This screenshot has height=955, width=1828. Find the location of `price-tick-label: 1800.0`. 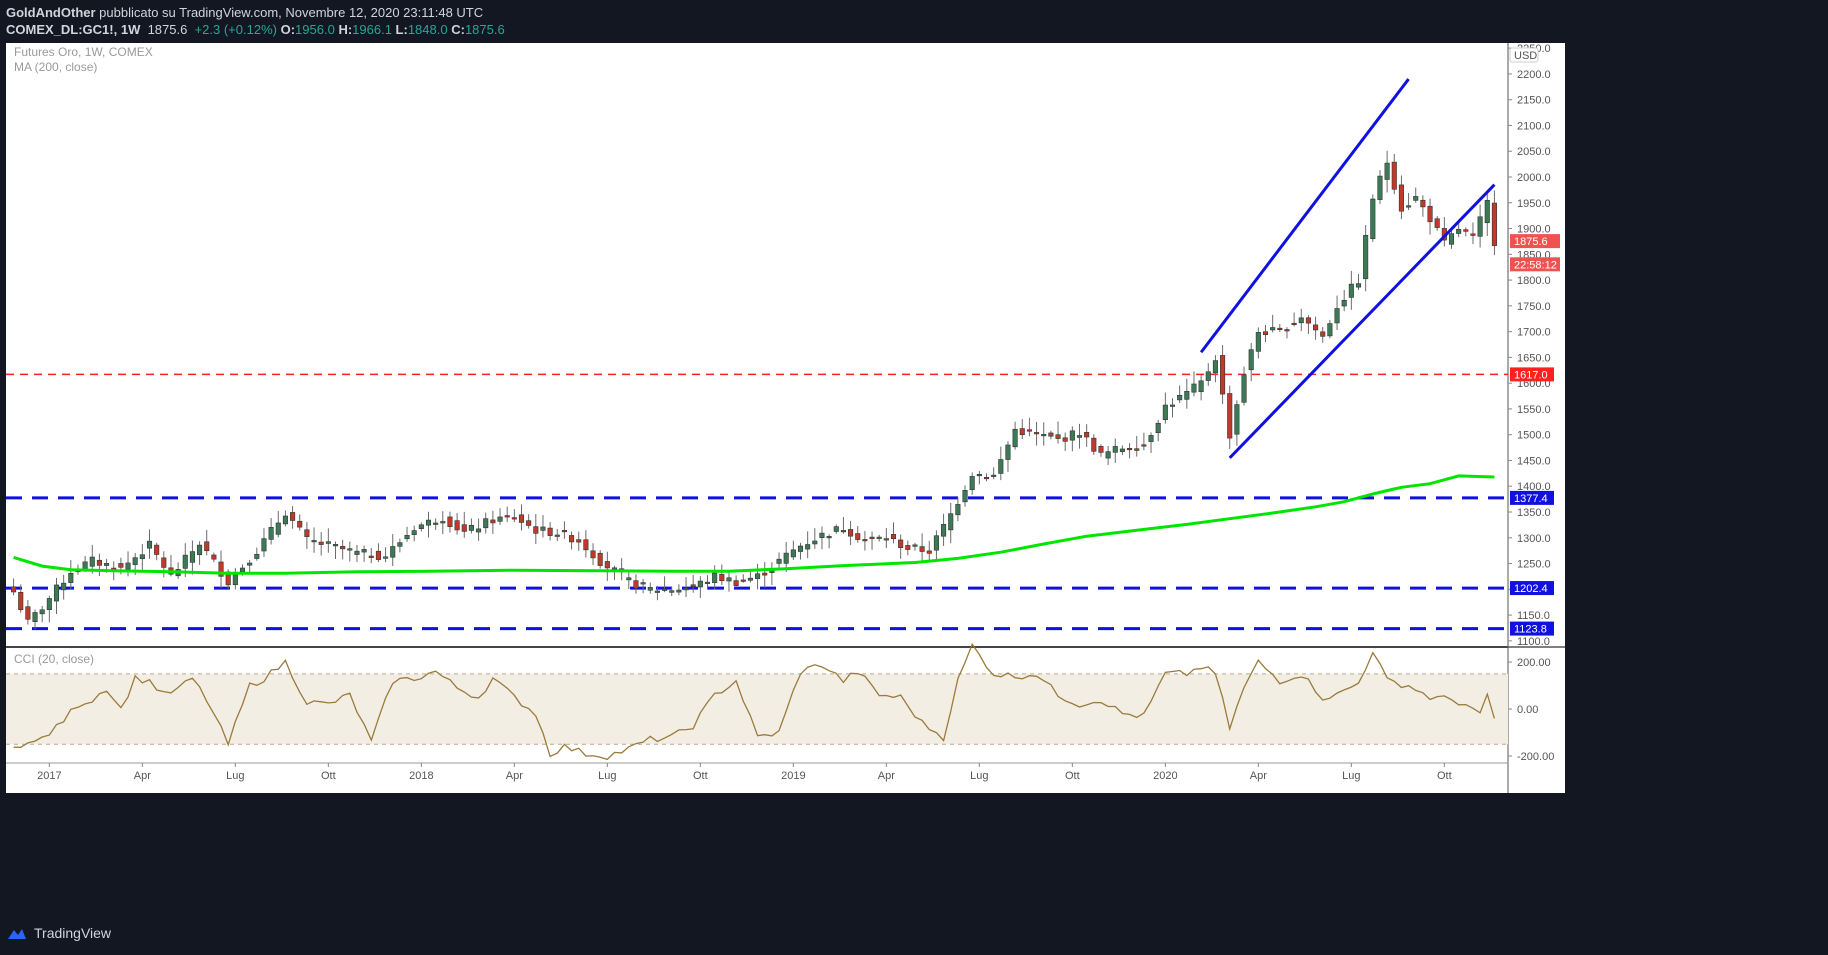

price-tick-label: 1800.0 is located at coordinates (1534, 281).